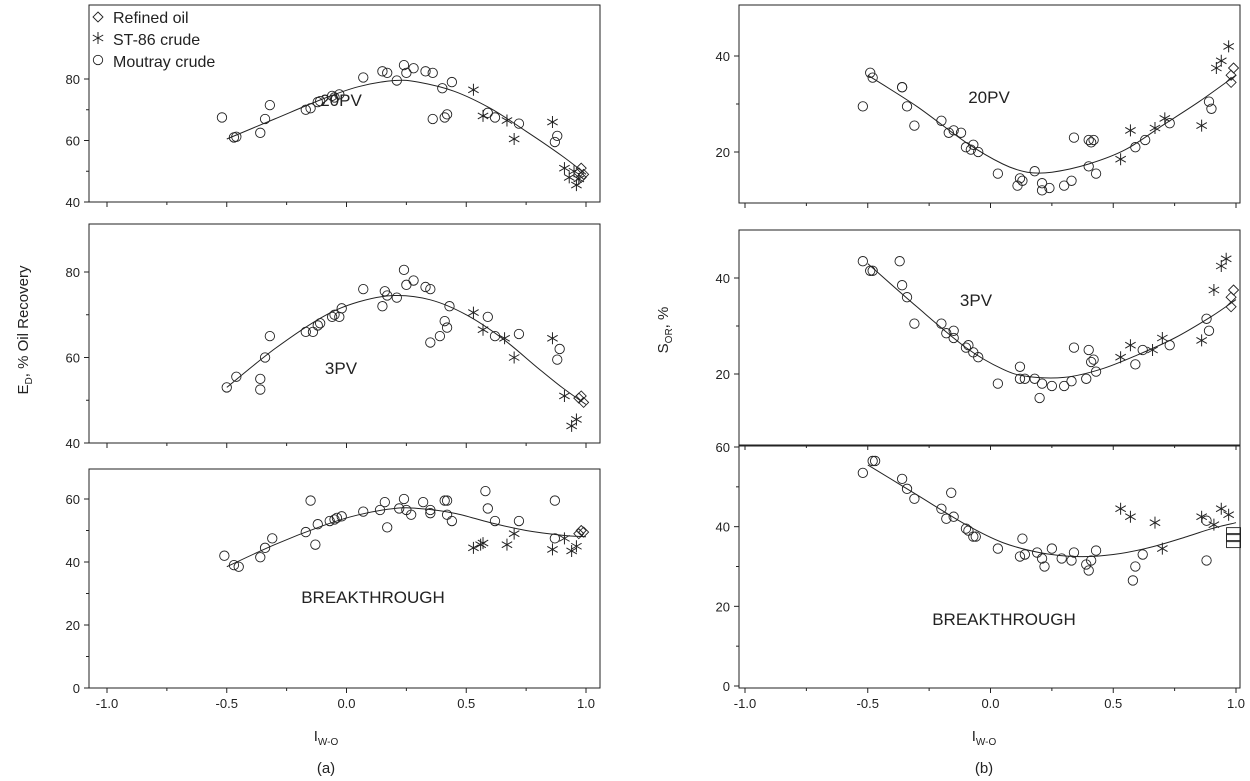 The image size is (1250, 781). What do you see at coordinates (989, 337) in the screenshot?
I see `plot-frame` at bounding box center [989, 337].